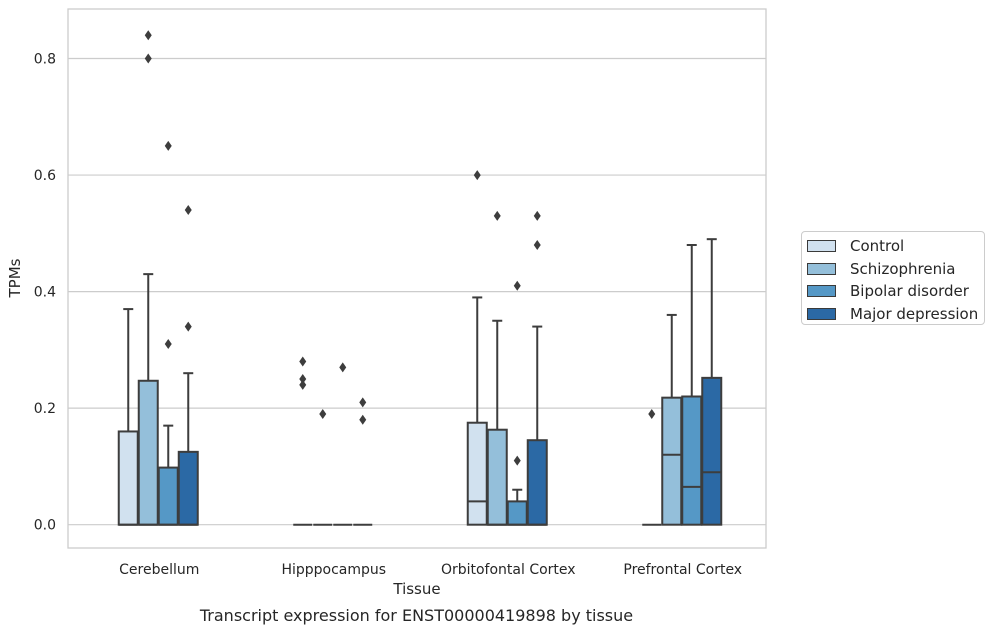 This screenshot has width=997, height=634. I want to click on legend-item: Bipolar disorder, so click(895, 291).